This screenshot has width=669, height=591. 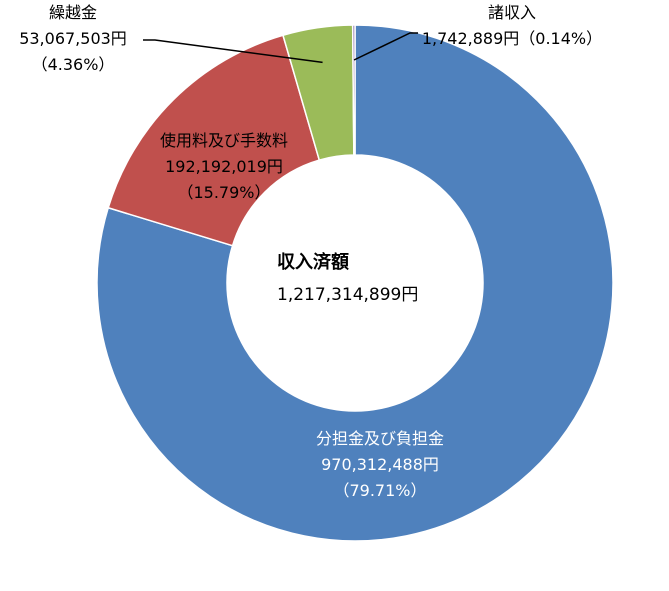 What do you see at coordinates (73, 38) in the screenshot?
I see `slice-label-amount-2: 53,067,503円` at bounding box center [73, 38].